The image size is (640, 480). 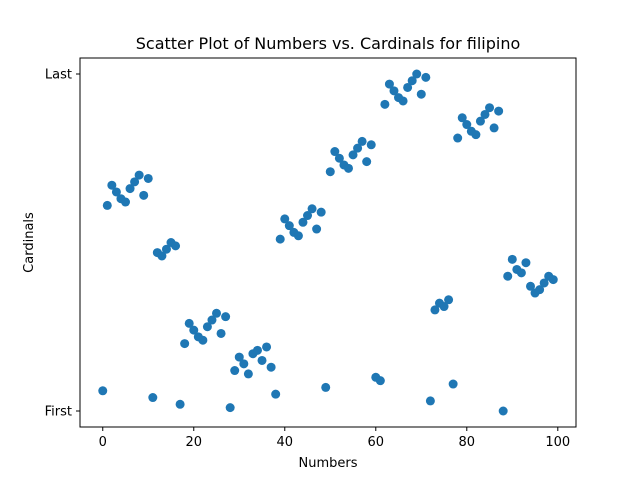 I want to click on y-tick-label: Last, so click(x=58, y=75).